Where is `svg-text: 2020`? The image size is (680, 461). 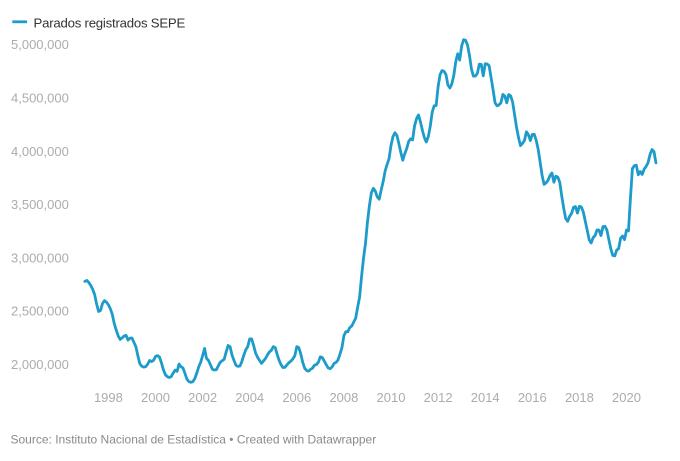
svg-text: 2020 is located at coordinates (626, 397).